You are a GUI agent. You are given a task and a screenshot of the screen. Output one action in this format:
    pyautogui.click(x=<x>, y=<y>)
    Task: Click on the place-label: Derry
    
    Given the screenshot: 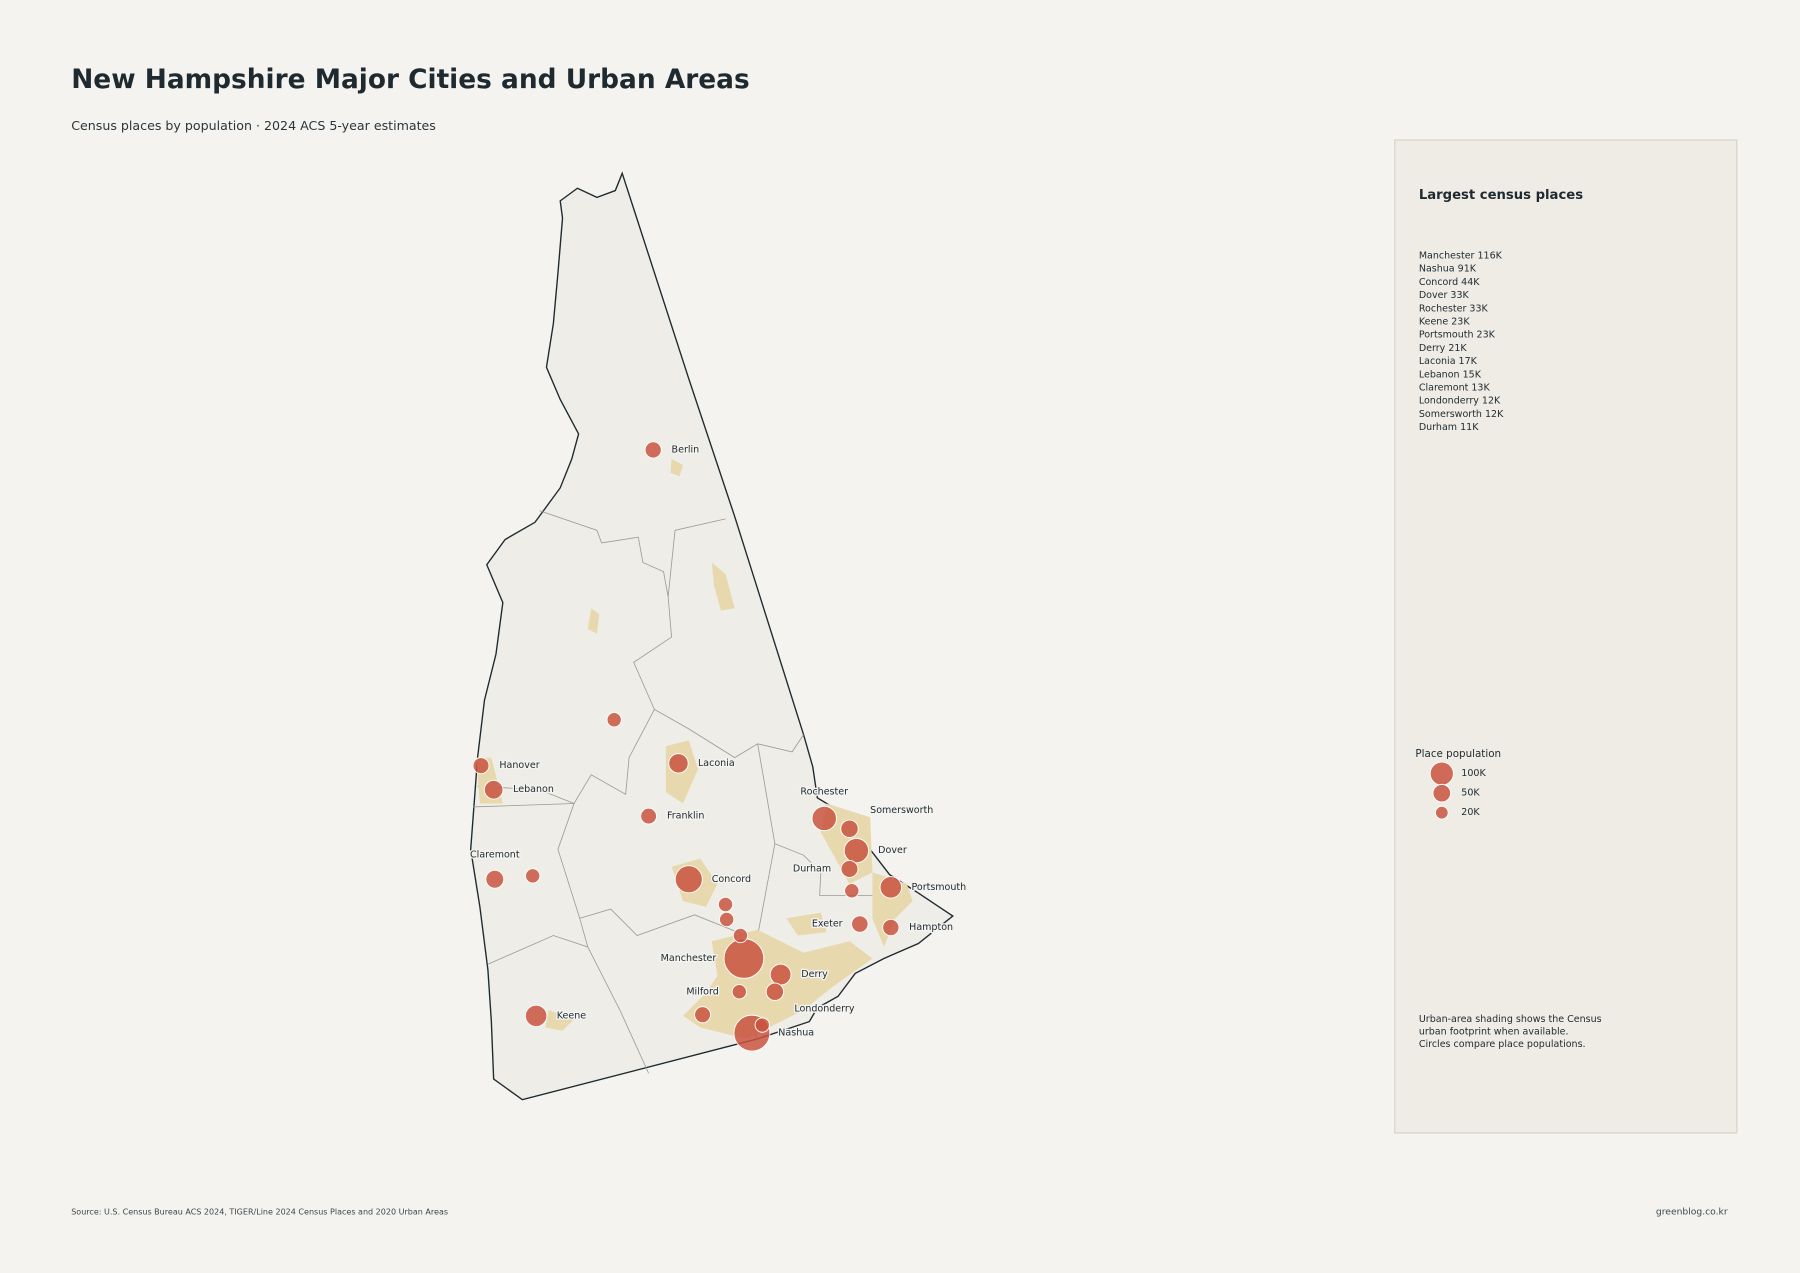 What is the action you would take?
    pyautogui.click(x=814, y=974)
    